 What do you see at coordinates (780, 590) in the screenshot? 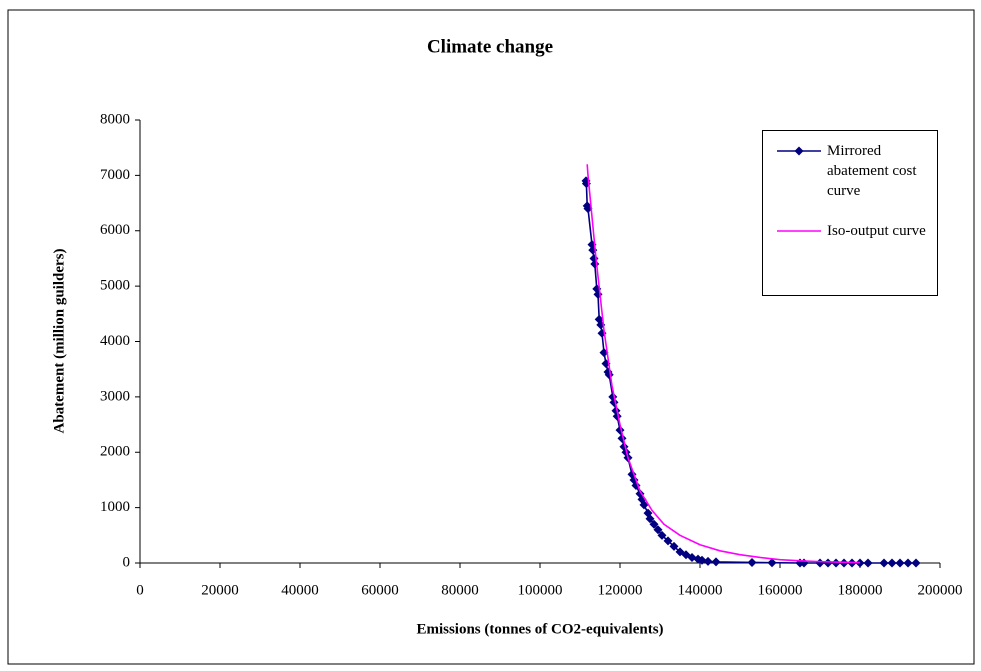
I see `x-tick-label: 160000` at bounding box center [780, 590].